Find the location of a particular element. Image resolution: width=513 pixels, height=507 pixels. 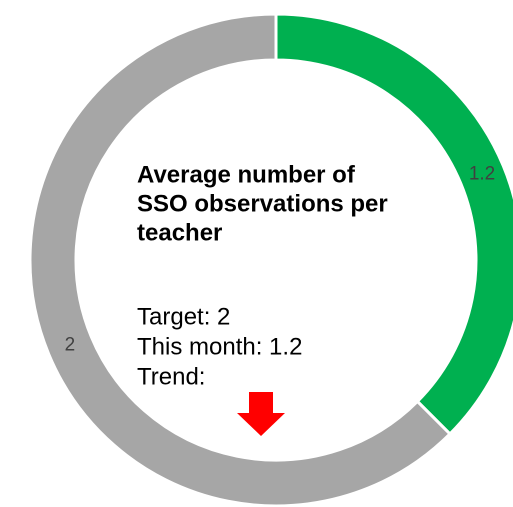

trend-arrow is located at coordinates (261, 414).